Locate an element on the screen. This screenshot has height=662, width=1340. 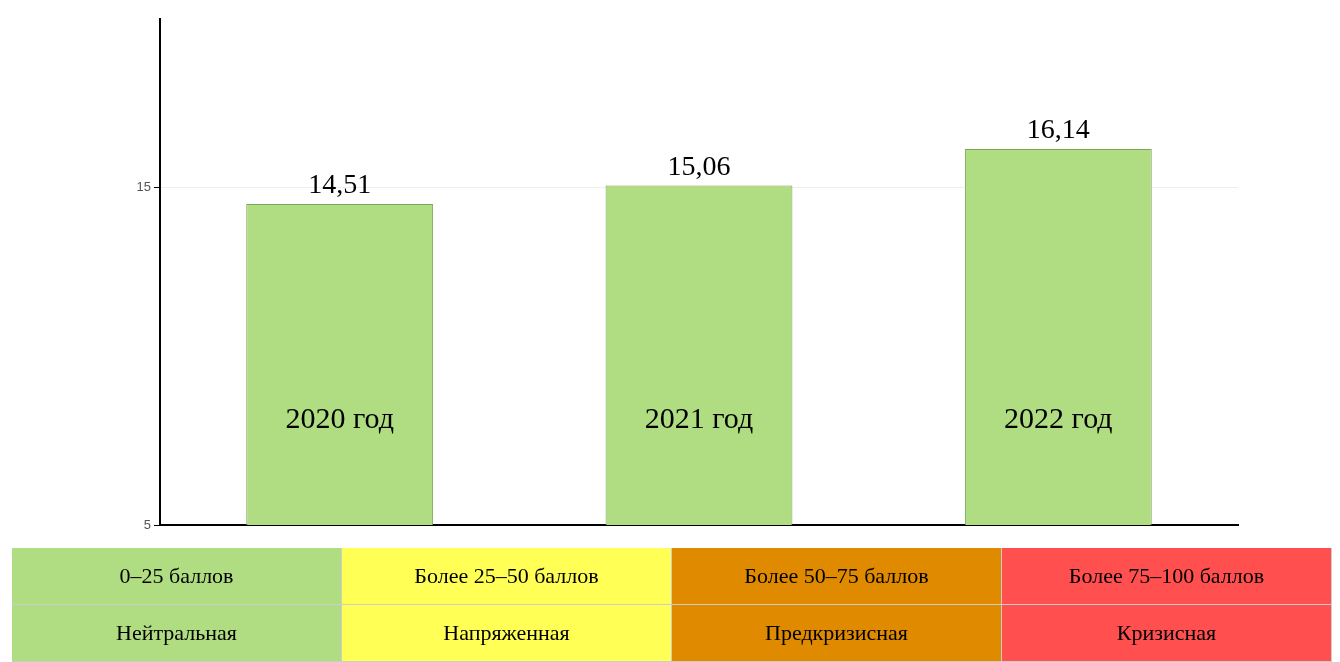
text: Предкризисная is located at coordinates (837, 633).